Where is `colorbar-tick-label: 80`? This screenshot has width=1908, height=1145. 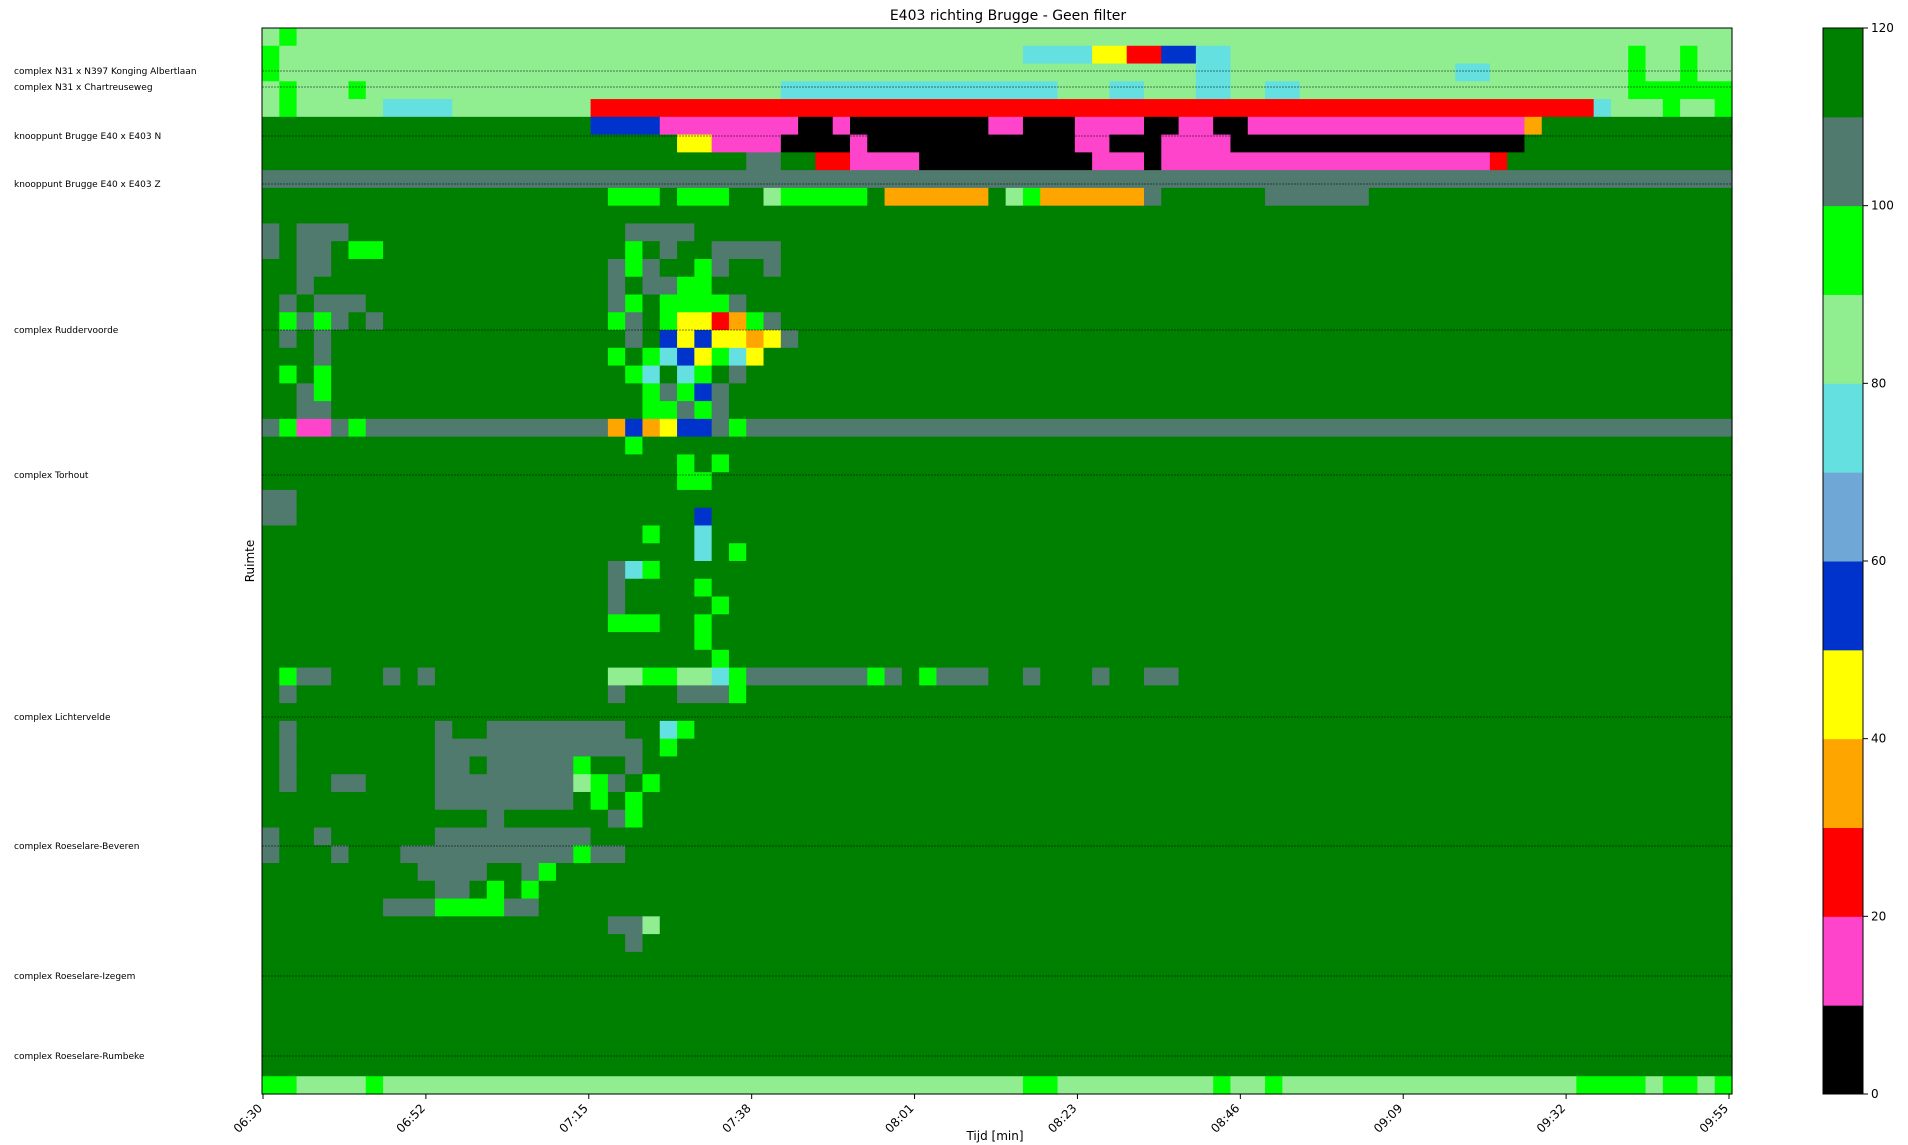 colorbar-tick-label: 80 is located at coordinates (1878, 383).